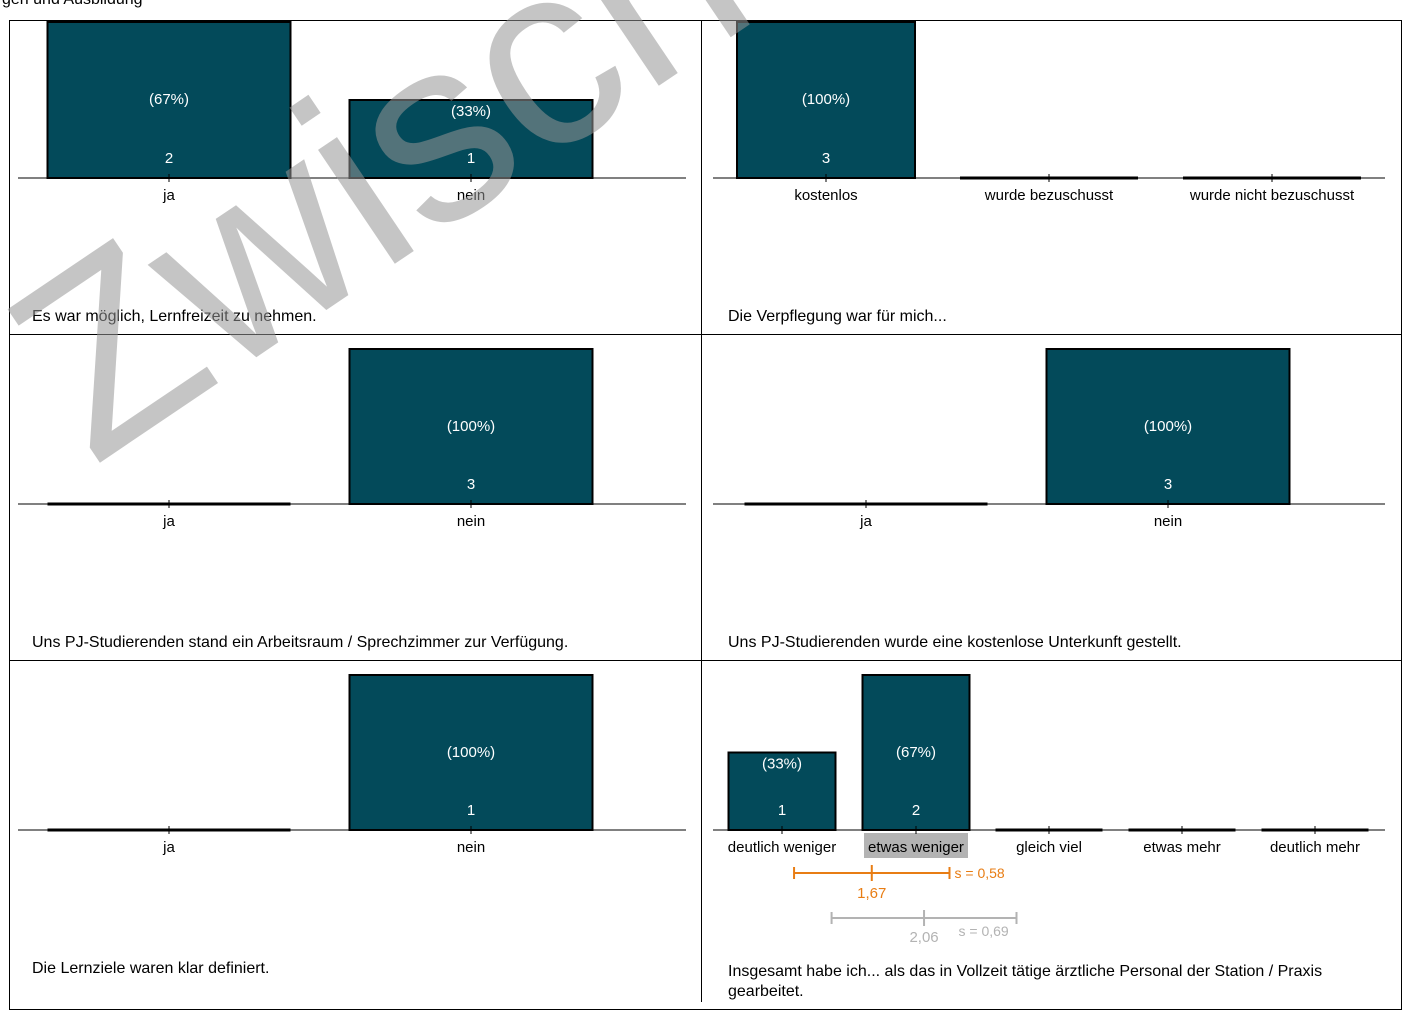 This screenshot has width=1404, height=1010. What do you see at coordinates (1049, 195) in the screenshot?
I see `chart2-tick-label-2: wurde bezuschusst` at bounding box center [1049, 195].